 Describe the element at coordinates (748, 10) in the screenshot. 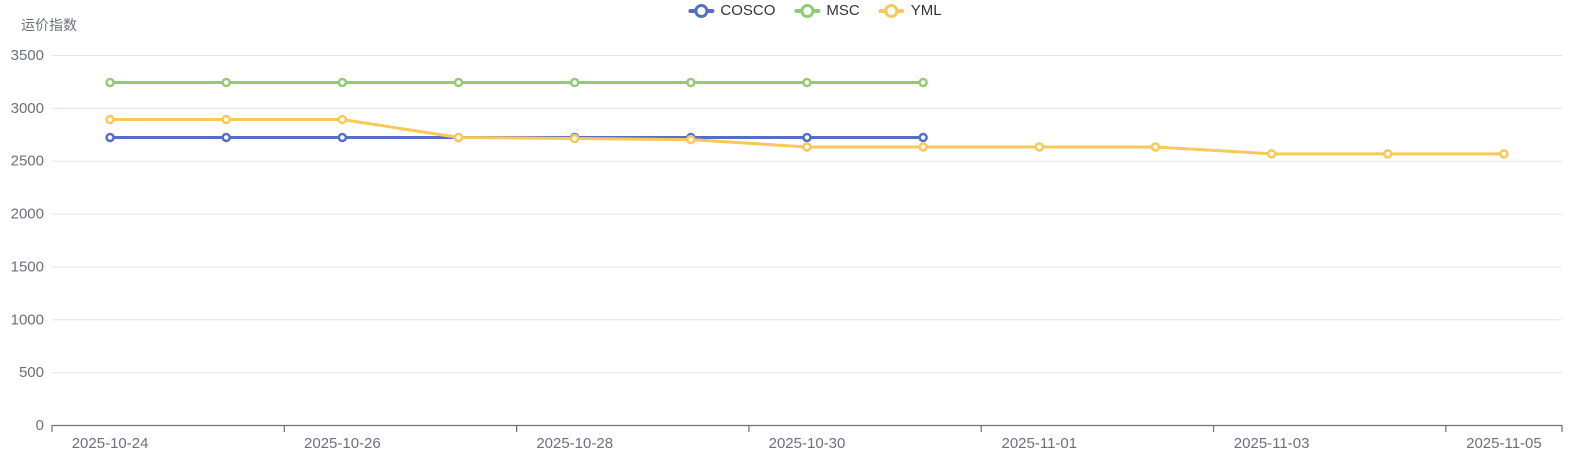

I see `legend-label: COSCO` at that location.